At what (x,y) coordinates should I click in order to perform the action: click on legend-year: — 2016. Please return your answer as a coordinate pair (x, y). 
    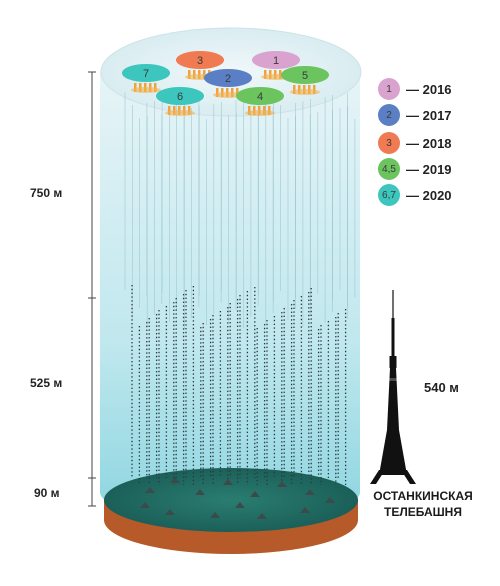
    Looking at the image, I should click on (429, 89).